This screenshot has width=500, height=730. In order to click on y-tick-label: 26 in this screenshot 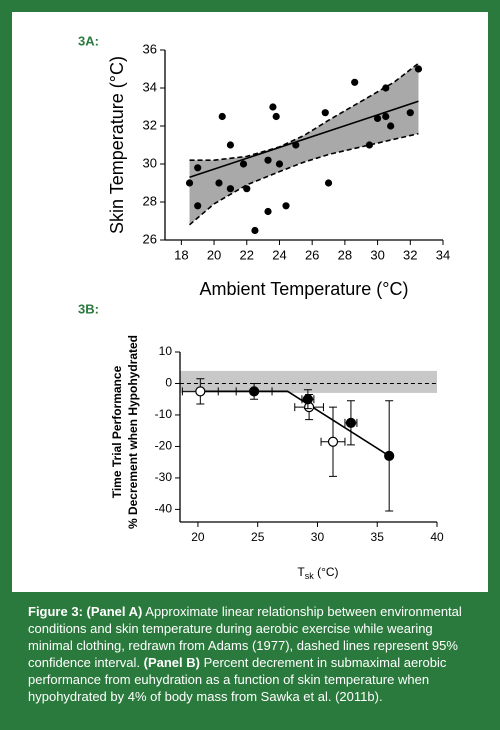, I will do `click(150, 238)`.